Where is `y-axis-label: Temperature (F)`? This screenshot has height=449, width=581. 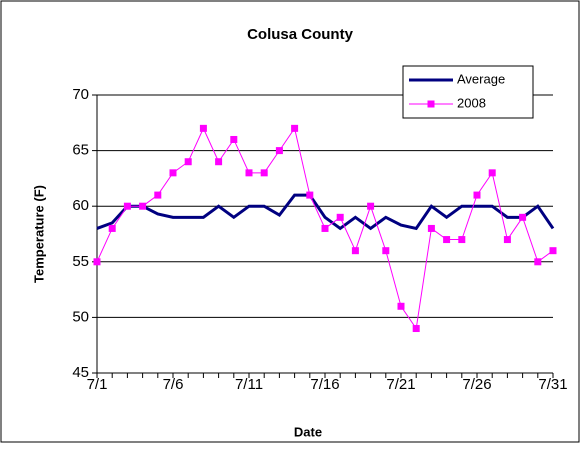
y-axis-label: Temperature (F) is located at coordinates (38, 234).